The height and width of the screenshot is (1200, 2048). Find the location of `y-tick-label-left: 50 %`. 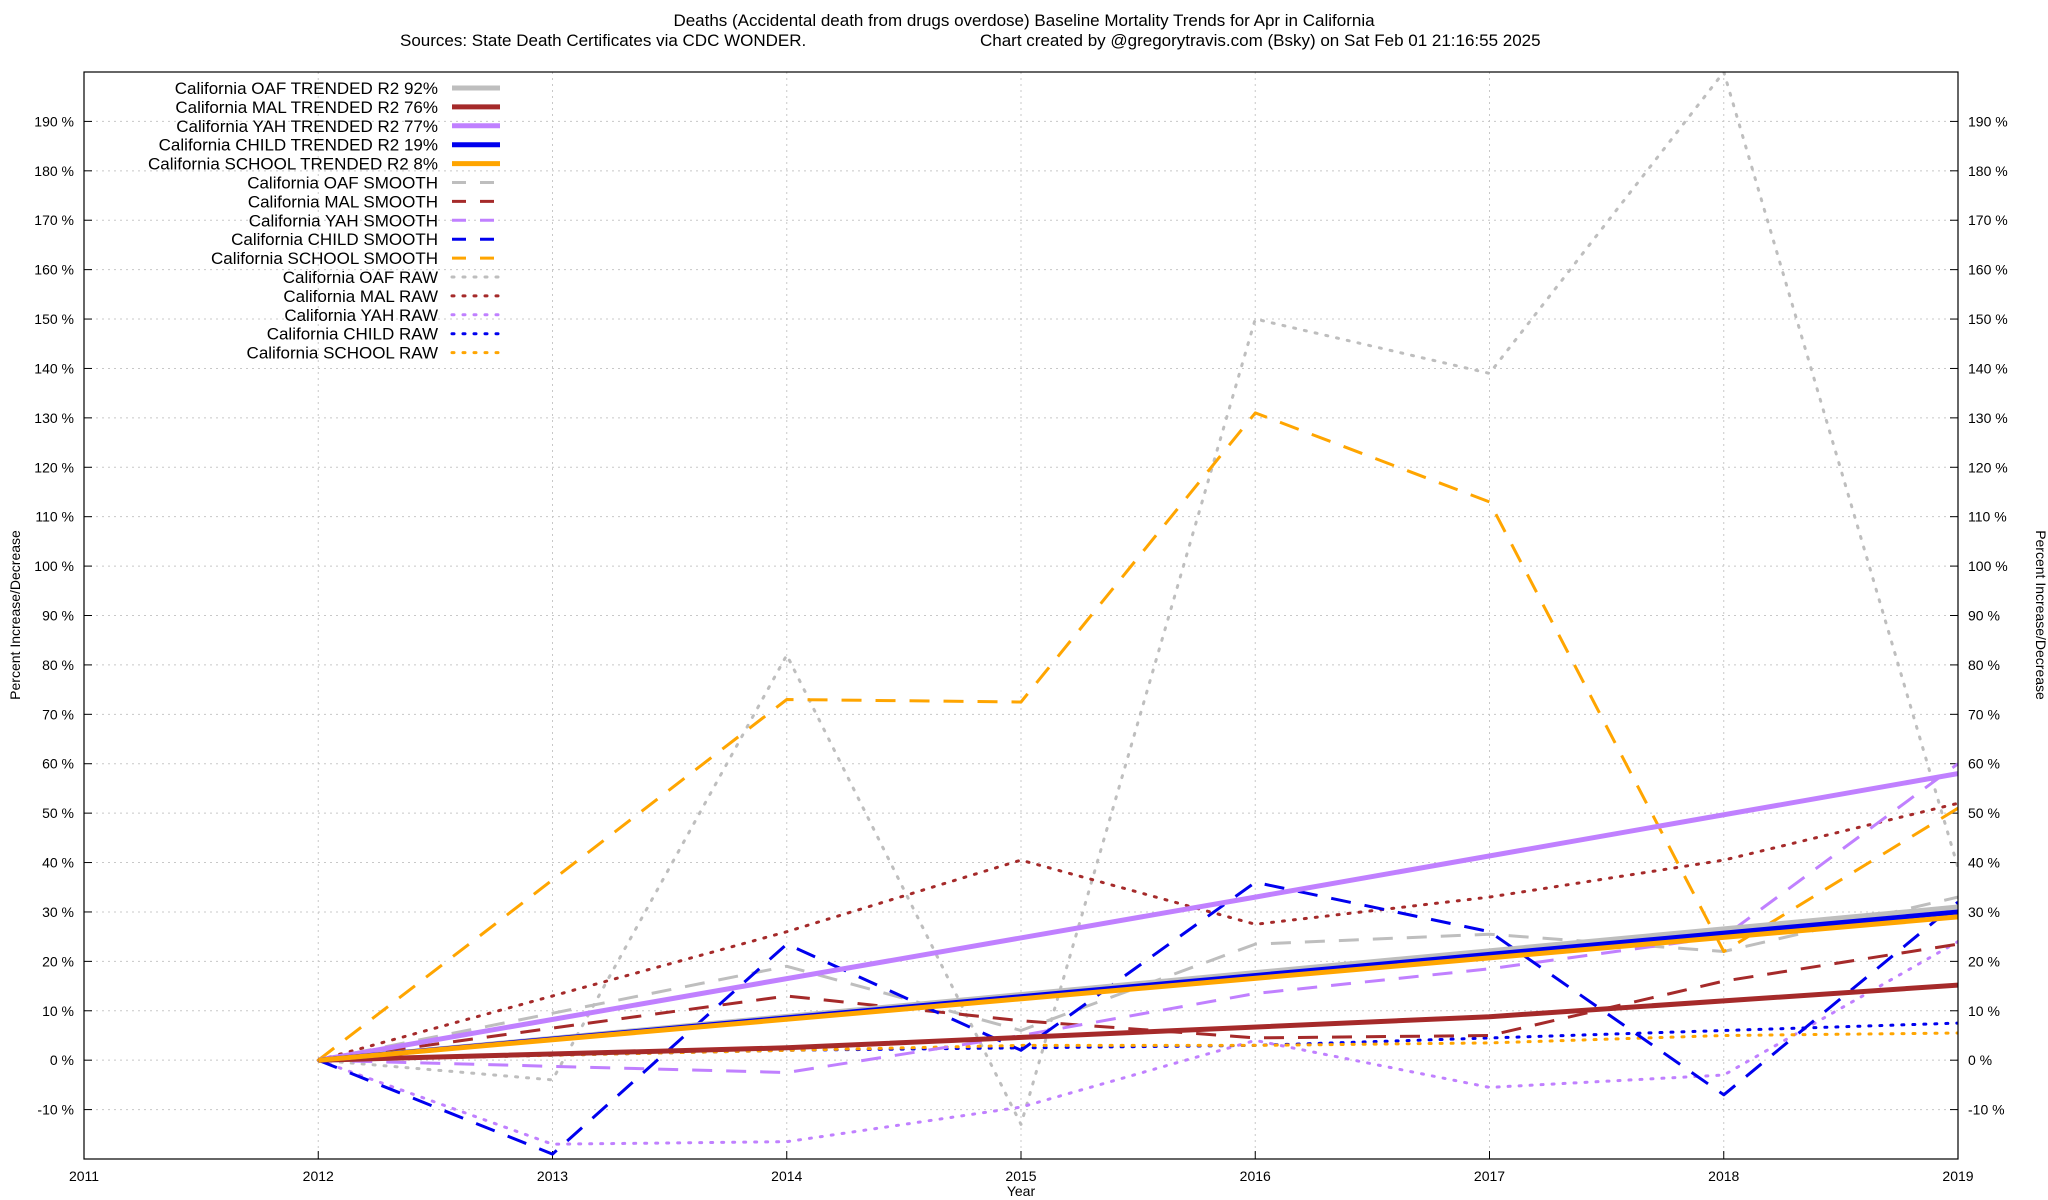

y-tick-label-left: 50 % is located at coordinates (58, 813).